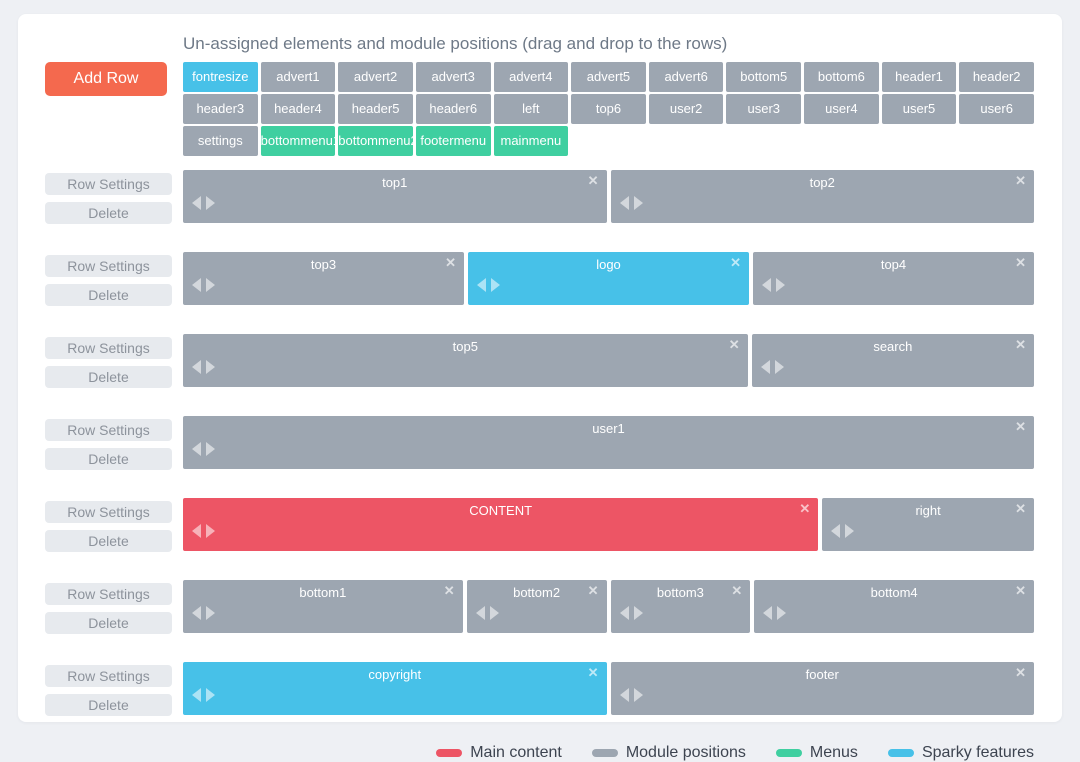  What do you see at coordinates (375, 109) in the screenshot?
I see `unassigned-chip-header5: header5` at bounding box center [375, 109].